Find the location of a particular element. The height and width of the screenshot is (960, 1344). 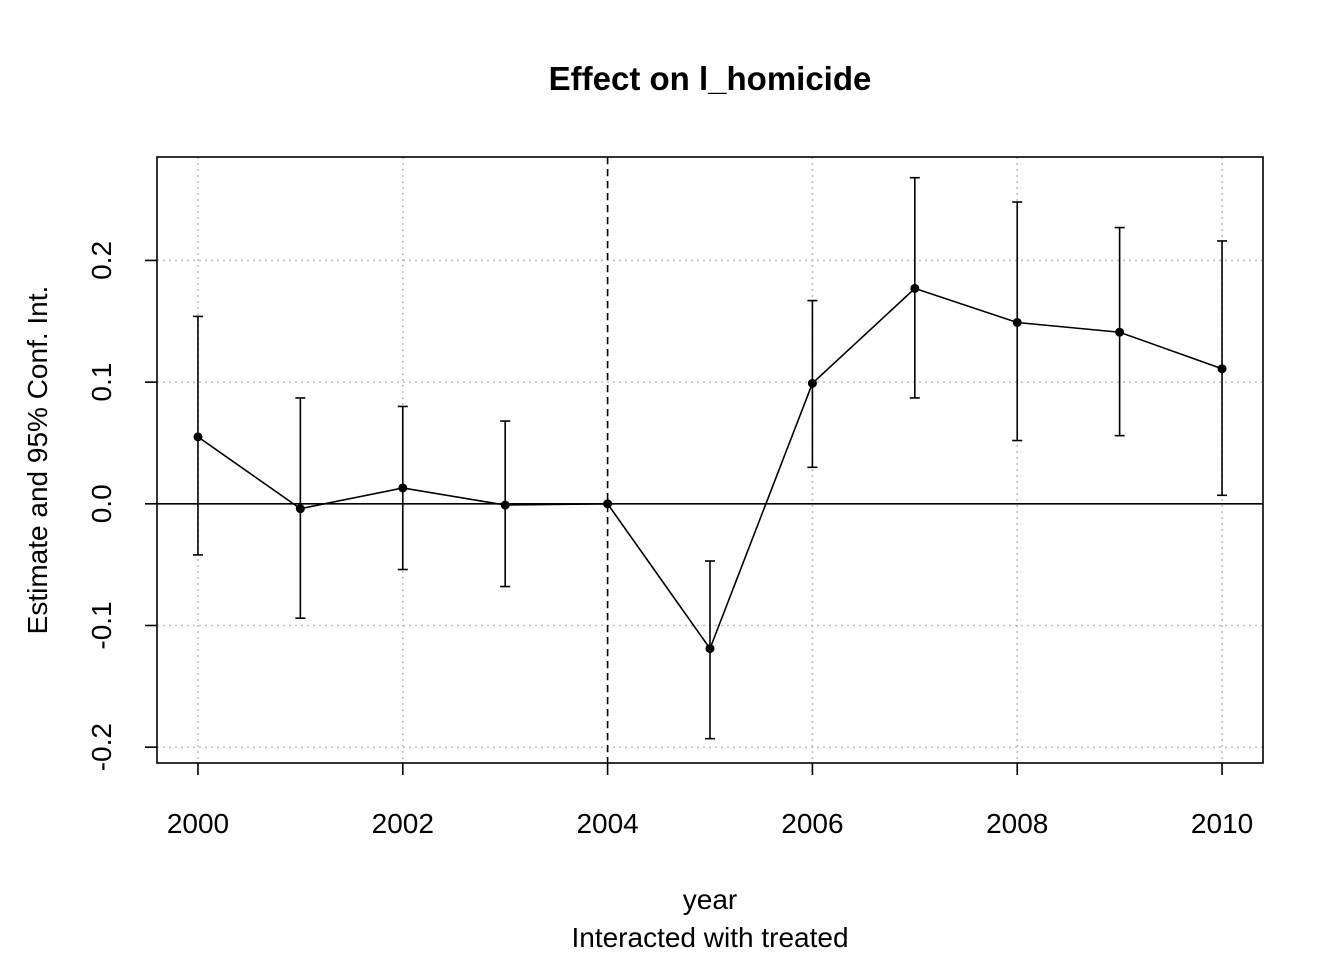

x-tick-label: 2000 is located at coordinates (198, 823).